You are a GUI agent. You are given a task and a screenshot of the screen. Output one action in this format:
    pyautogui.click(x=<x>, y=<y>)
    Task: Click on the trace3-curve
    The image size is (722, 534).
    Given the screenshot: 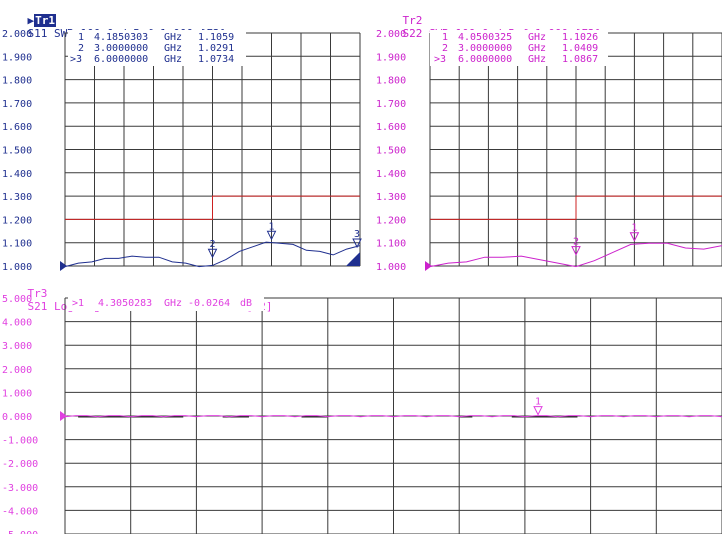 What is the action you would take?
    pyautogui.click(x=393, y=416)
    